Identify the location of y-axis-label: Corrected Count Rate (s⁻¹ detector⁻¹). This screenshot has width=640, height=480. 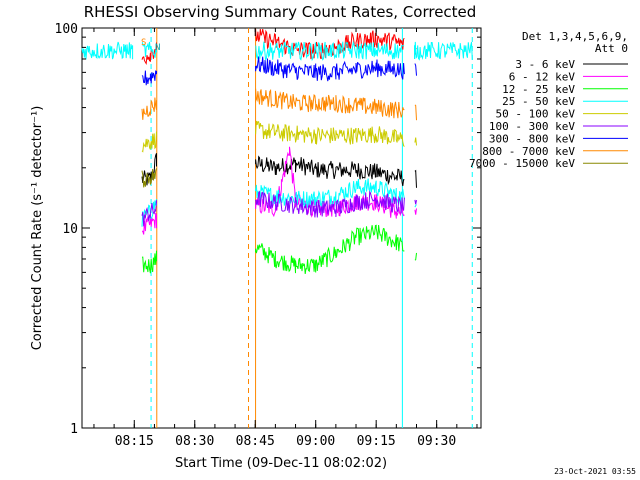
(37, 228).